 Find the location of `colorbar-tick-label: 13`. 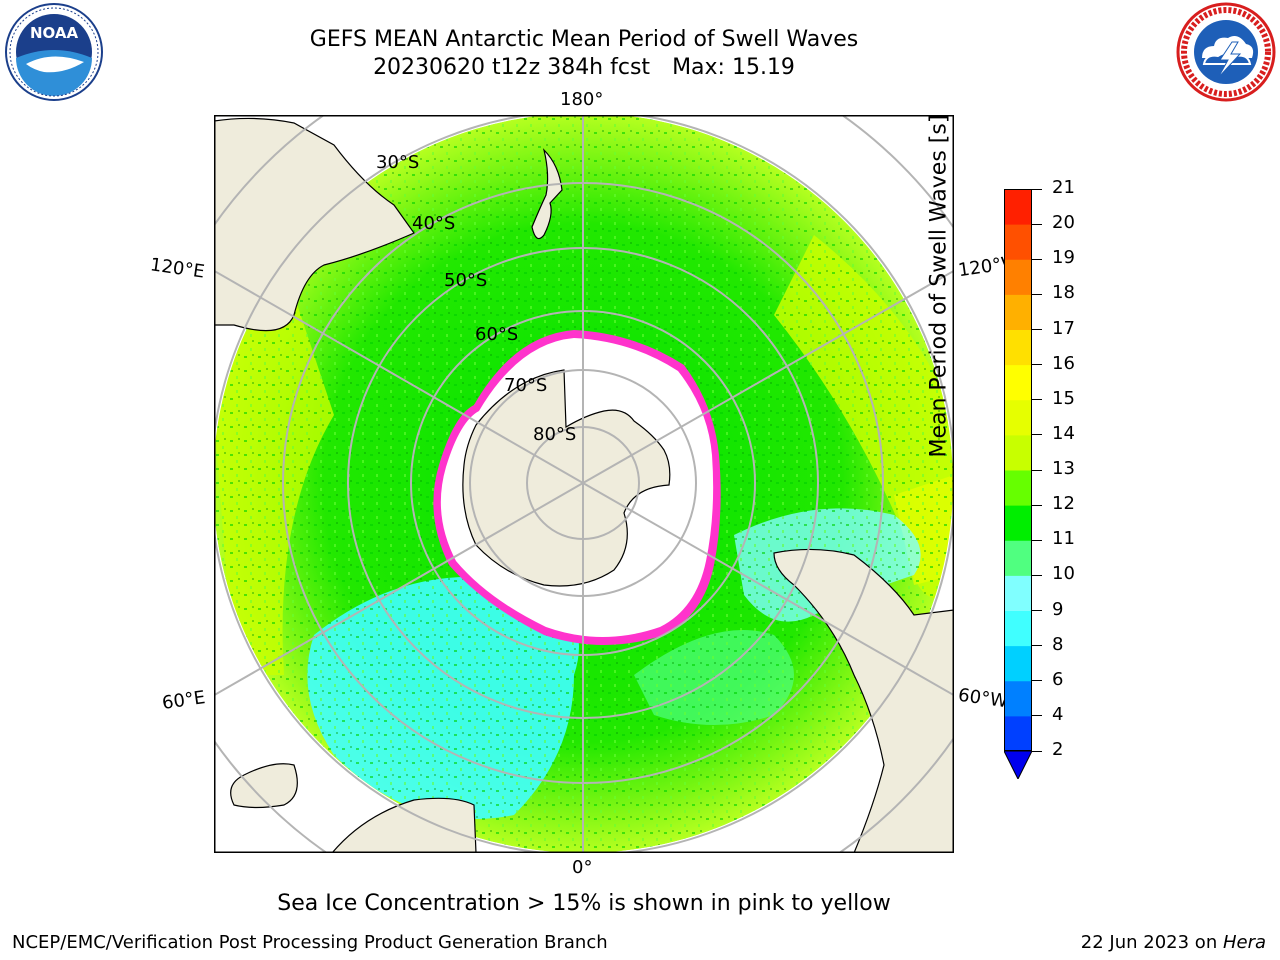

colorbar-tick-label: 13 is located at coordinates (1063, 468).